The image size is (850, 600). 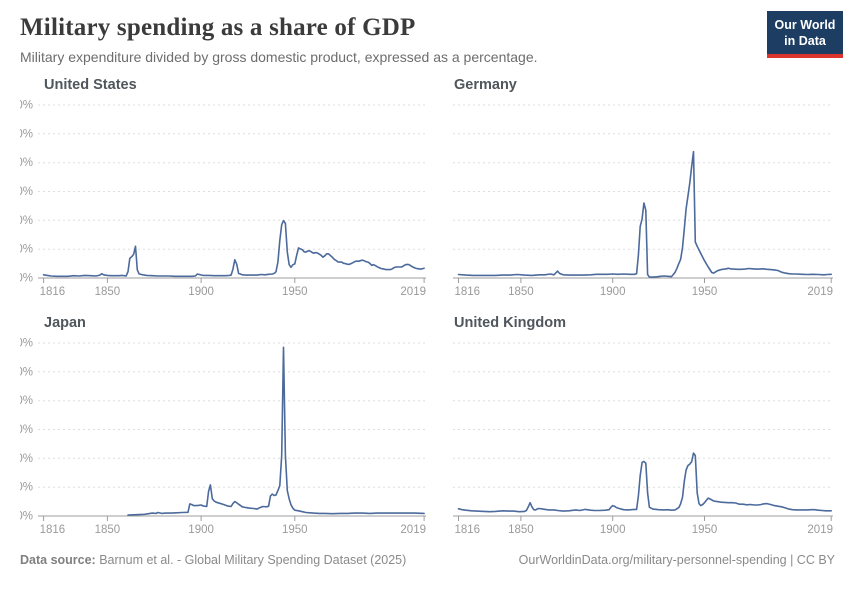 I want to click on owid-logo-line2: in Data, so click(x=805, y=41).